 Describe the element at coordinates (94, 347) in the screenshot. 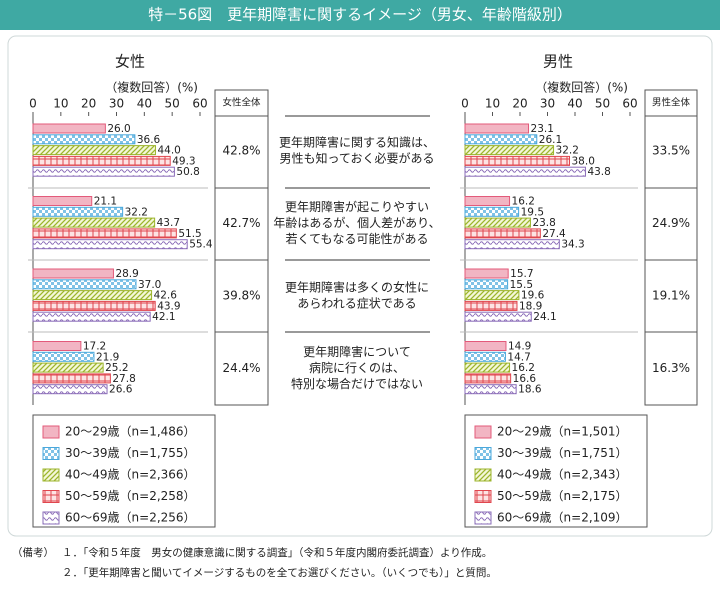

I see `data-label: 17.2` at that location.